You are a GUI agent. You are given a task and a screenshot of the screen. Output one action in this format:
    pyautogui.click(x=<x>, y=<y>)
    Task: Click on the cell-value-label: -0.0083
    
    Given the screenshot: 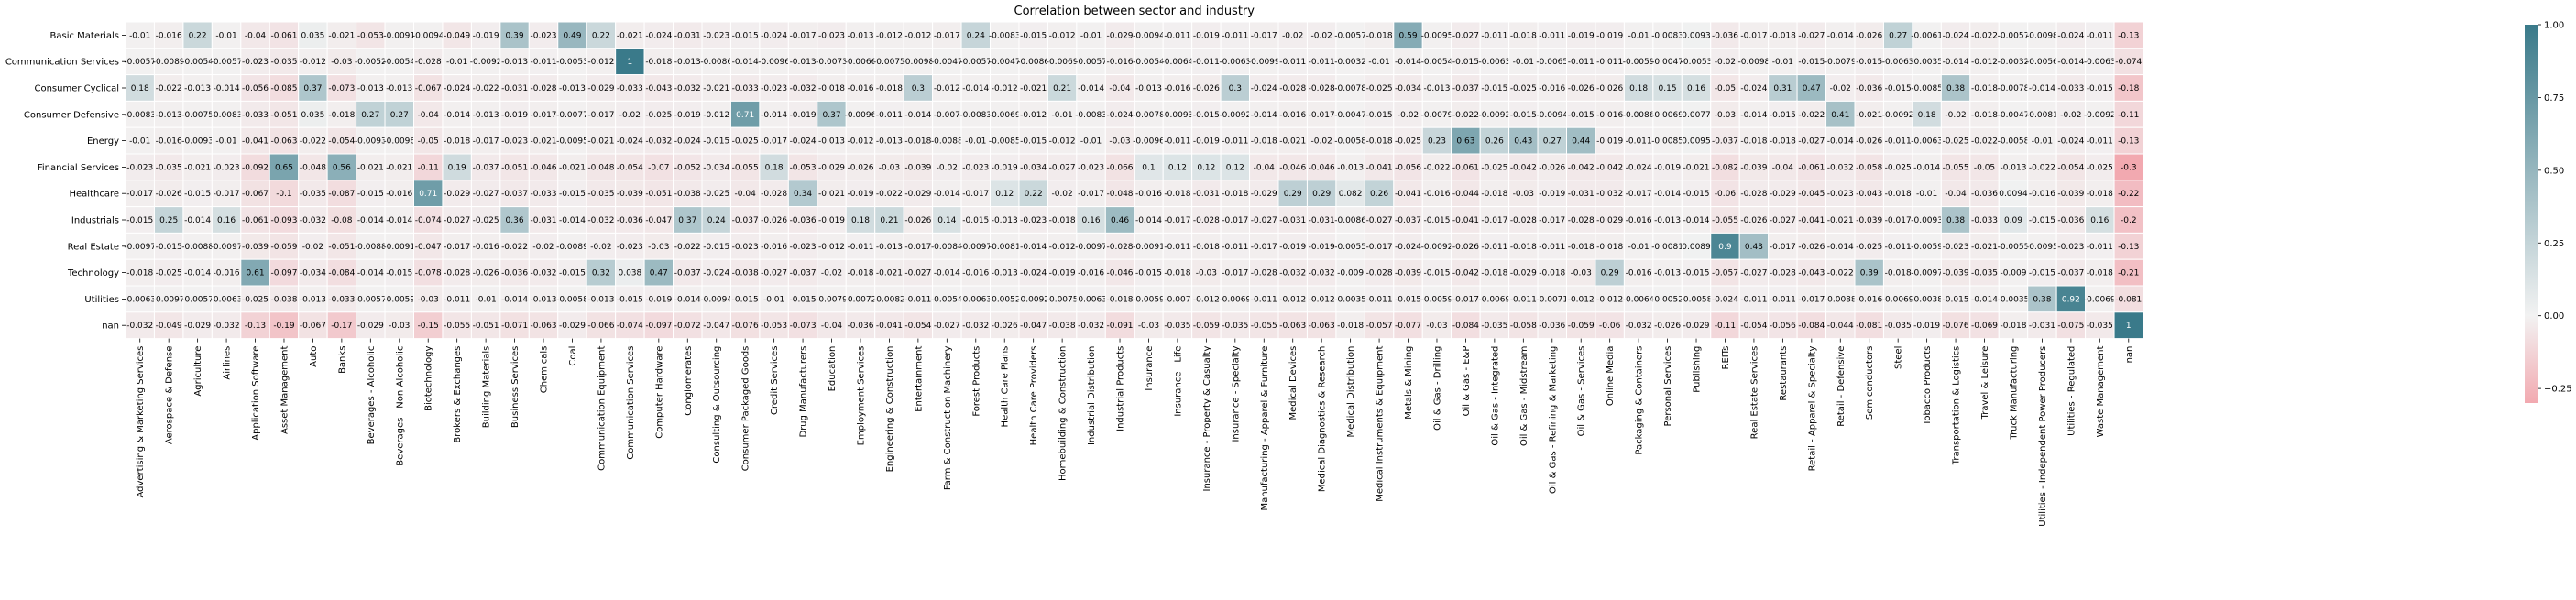 What is the action you would take?
    pyautogui.click(x=227, y=115)
    